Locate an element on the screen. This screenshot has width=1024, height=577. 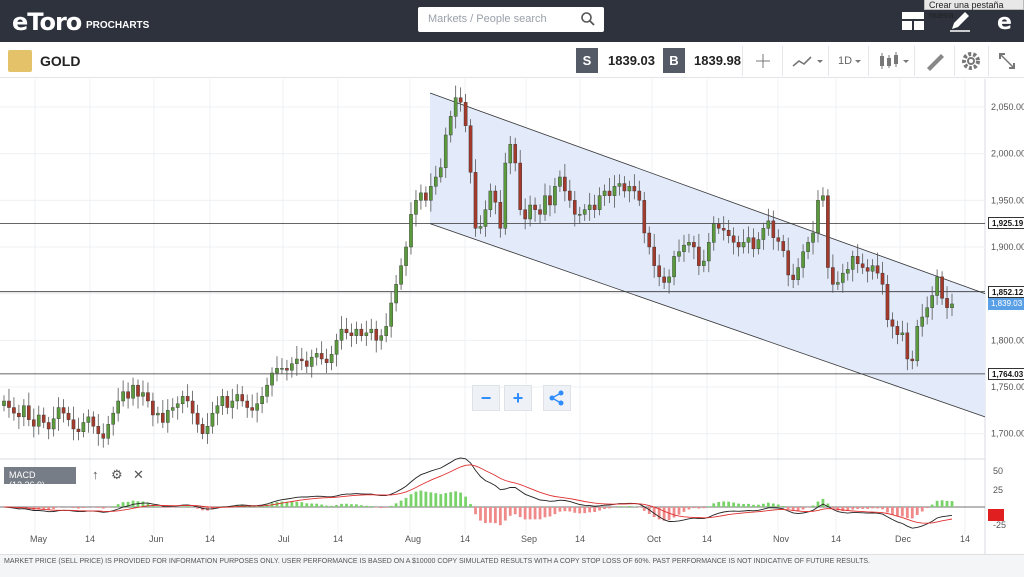
y-tick-label: 1,800.00 is located at coordinates (1007, 340).